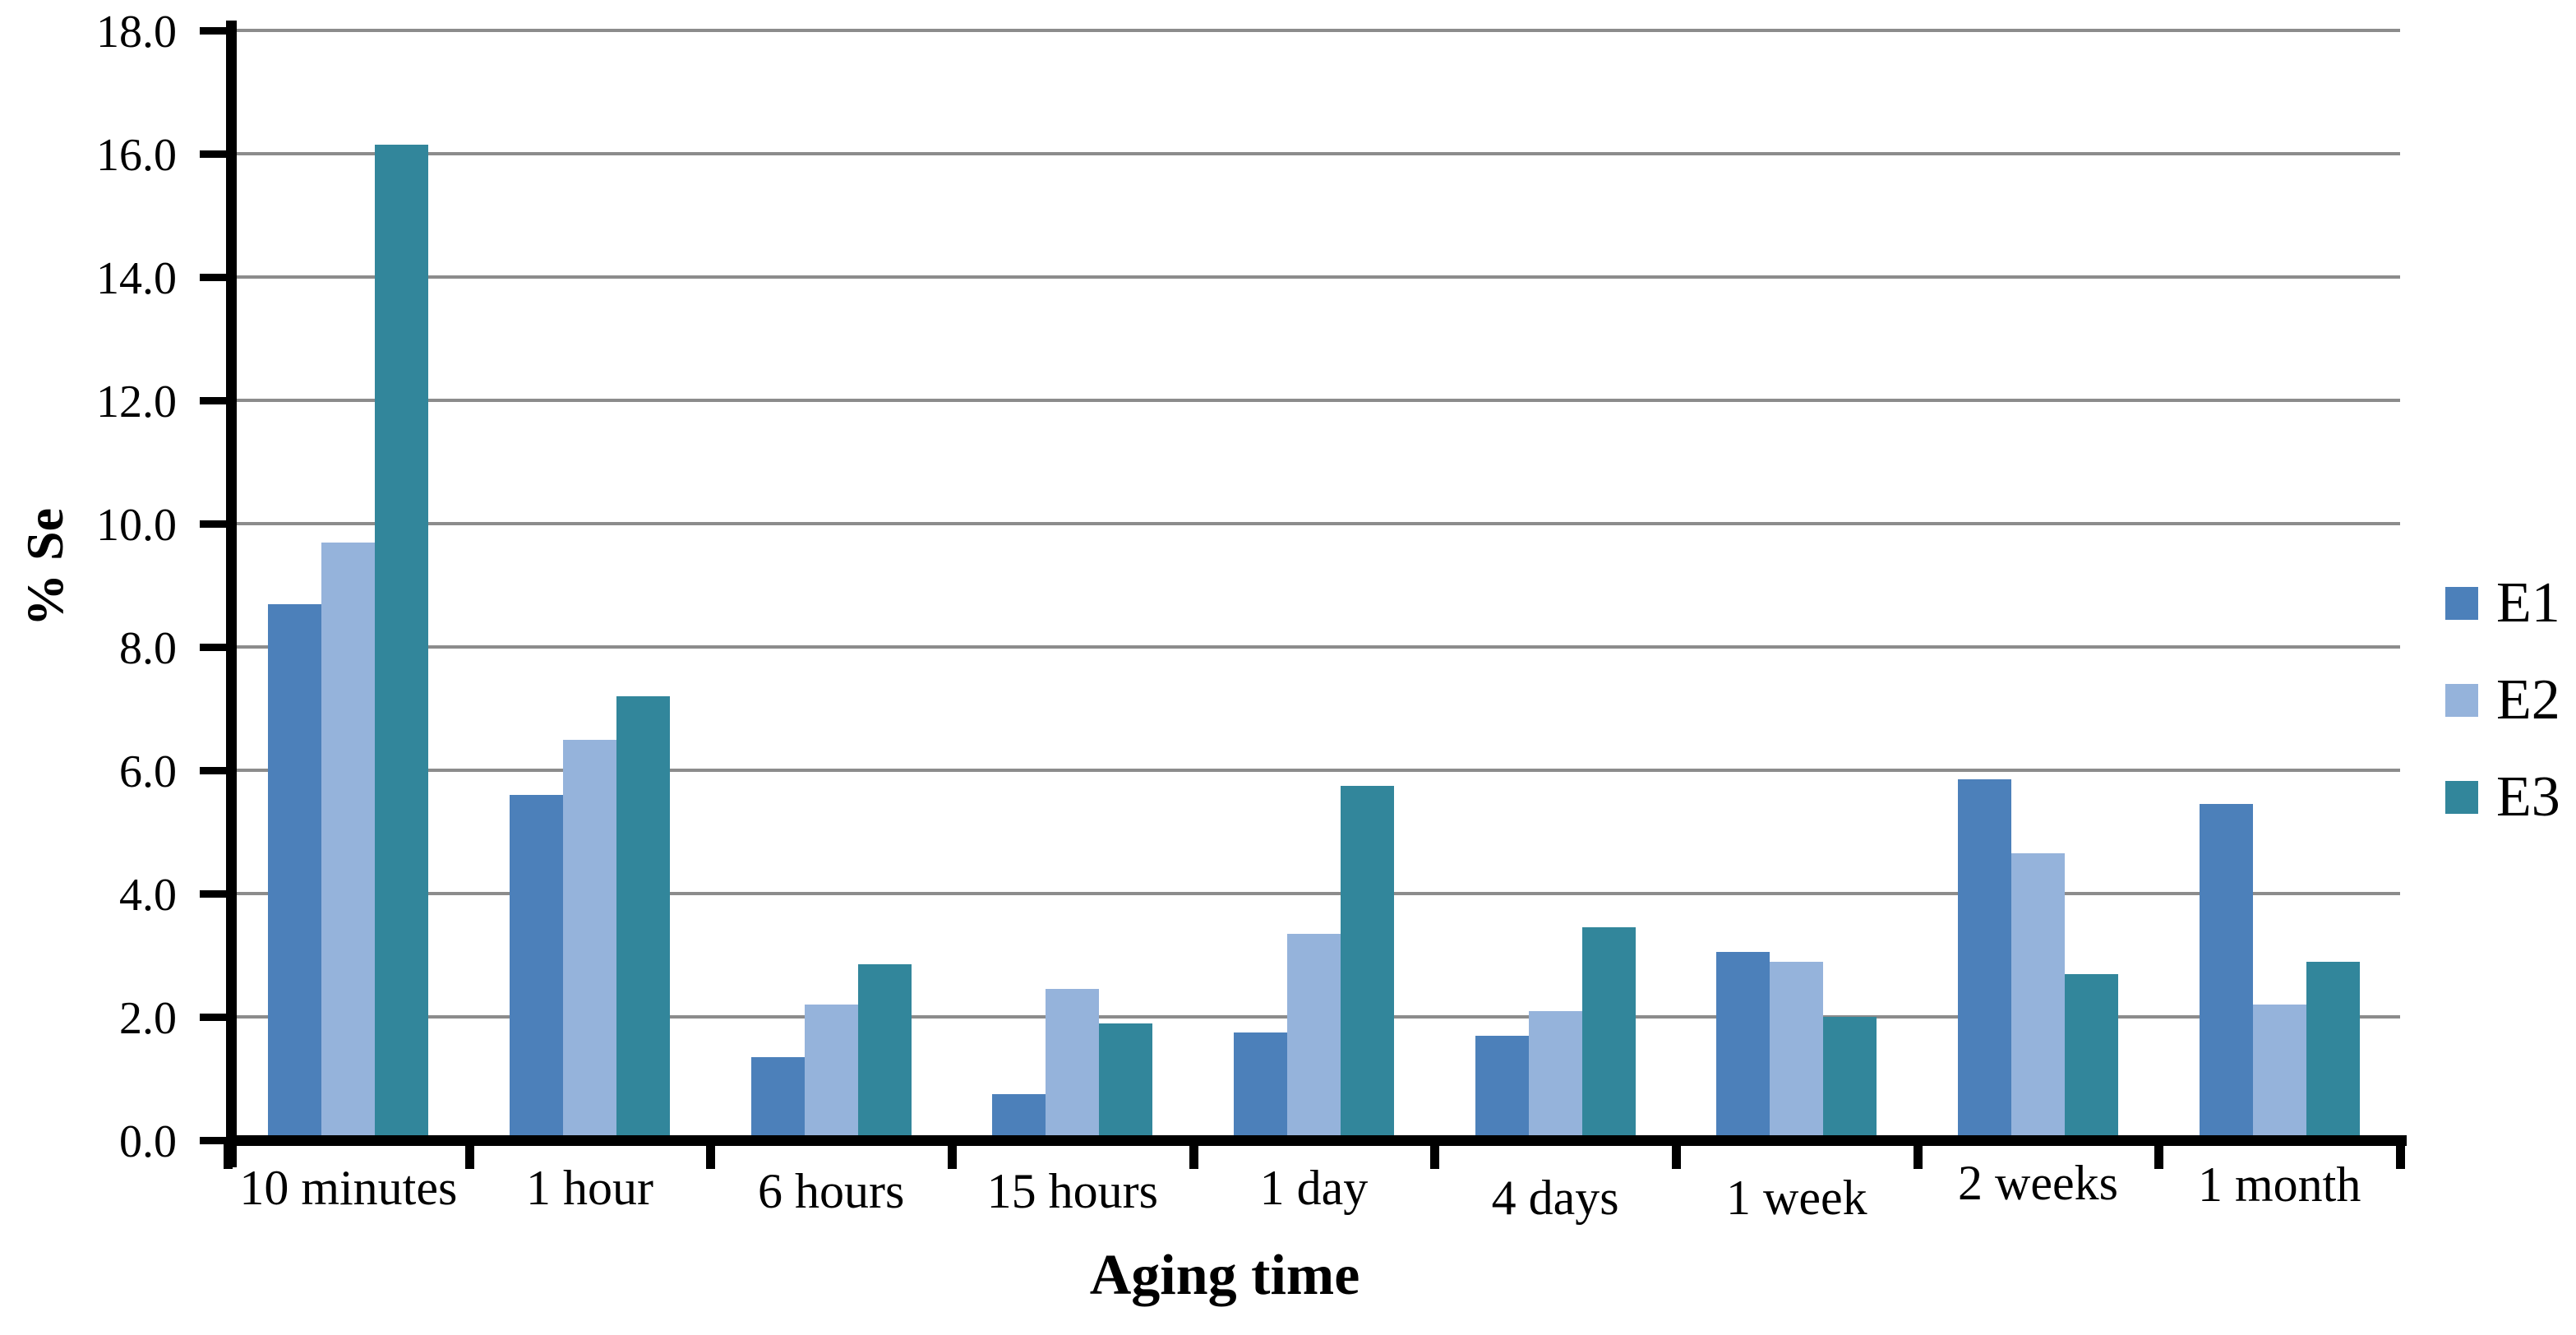 The image size is (2576, 1335). I want to click on bar-e3-1-month, so click(2333, 1050).